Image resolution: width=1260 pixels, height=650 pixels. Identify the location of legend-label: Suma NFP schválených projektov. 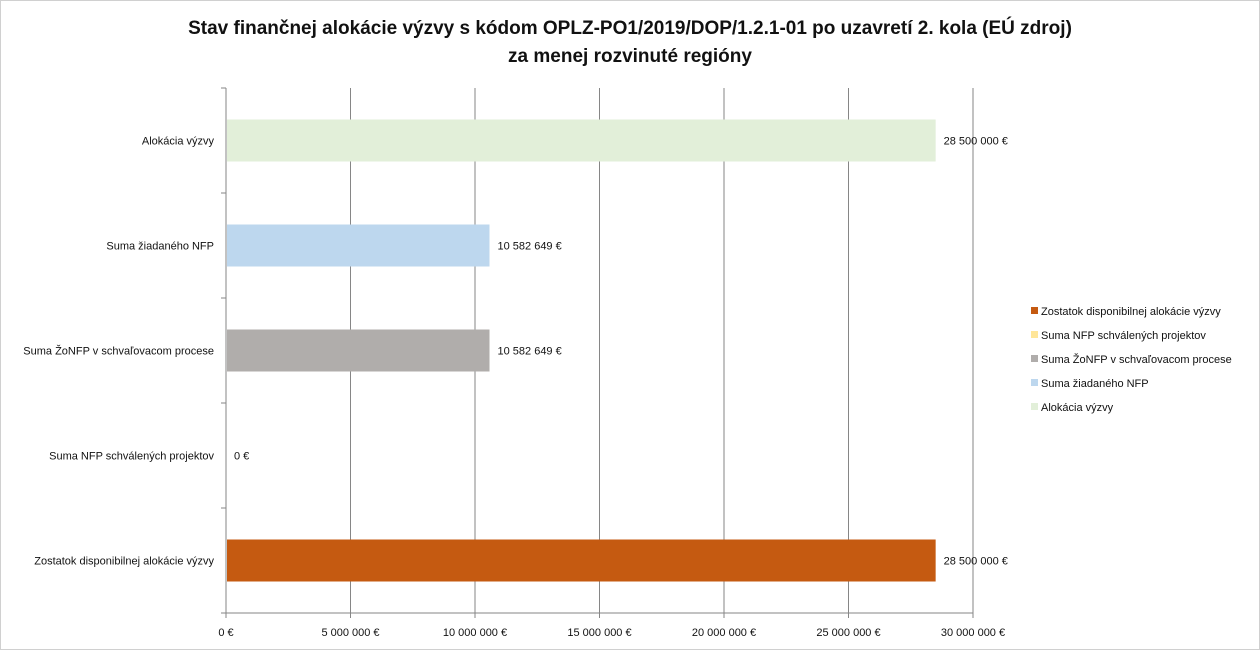
(1123, 336).